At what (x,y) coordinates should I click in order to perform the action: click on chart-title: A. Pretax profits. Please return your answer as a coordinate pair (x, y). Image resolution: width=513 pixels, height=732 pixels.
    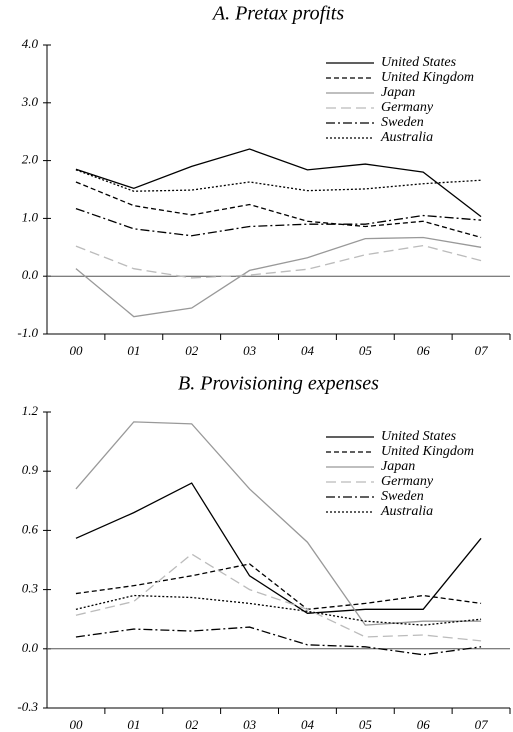
    Looking at the image, I should click on (277, 14).